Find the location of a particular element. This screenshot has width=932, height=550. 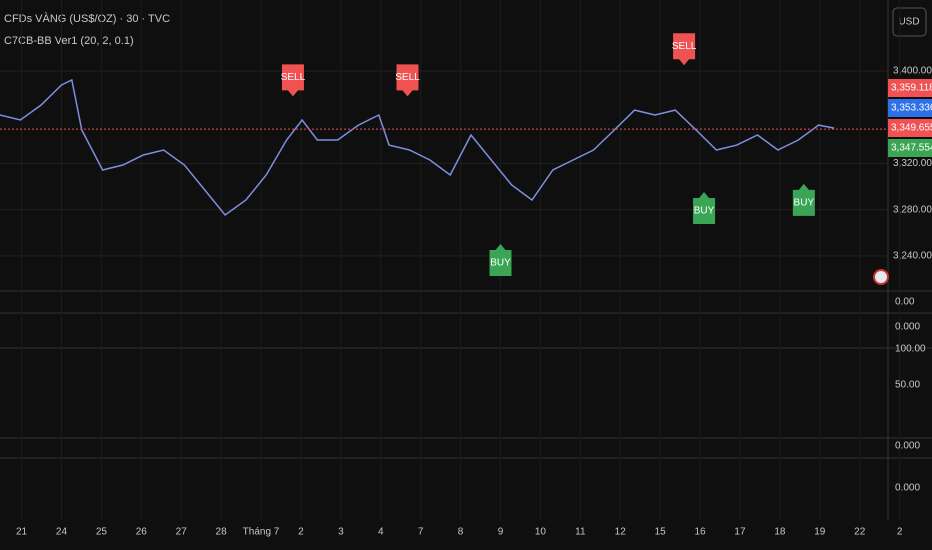

x-tick-label: 7 is located at coordinates (421, 532).